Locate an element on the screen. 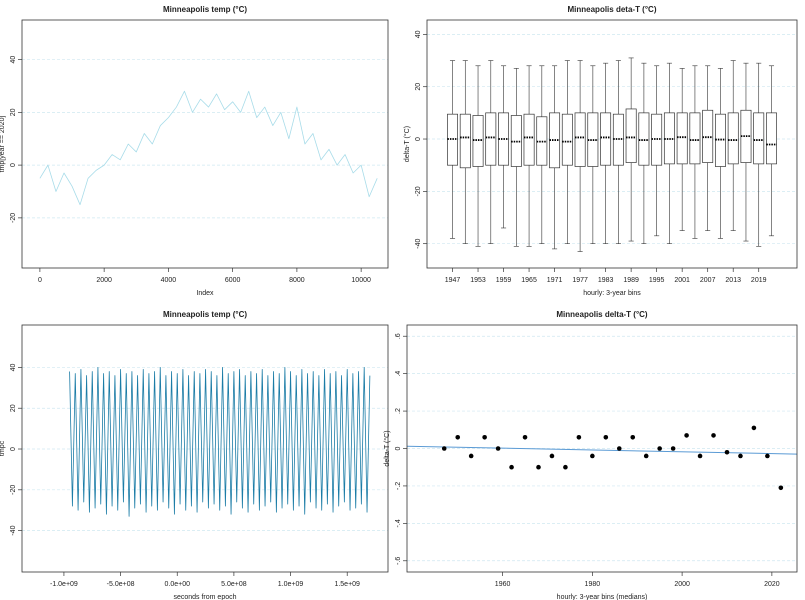 The width and height of the screenshot is (805, 600). x-axis-label: hourly: 3-year bins is located at coordinates (612, 293).